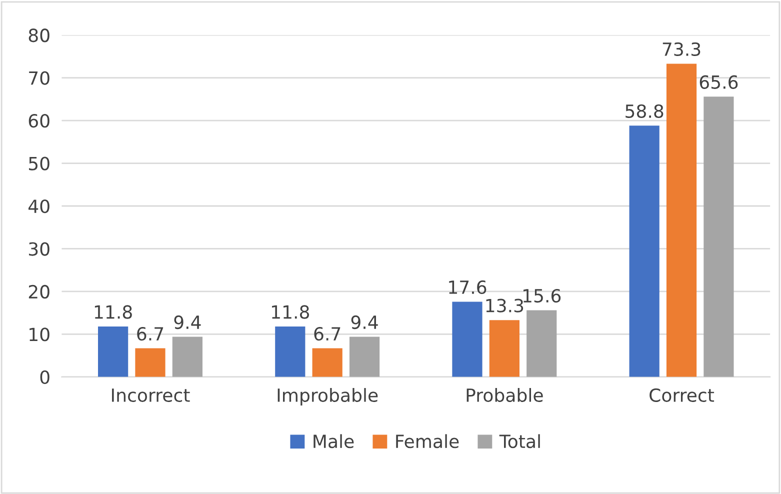 The width and height of the screenshot is (781, 494). Describe the element at coordinates (682, 395) in the screenshot. I see `x-tick-label: Correct` at that location.